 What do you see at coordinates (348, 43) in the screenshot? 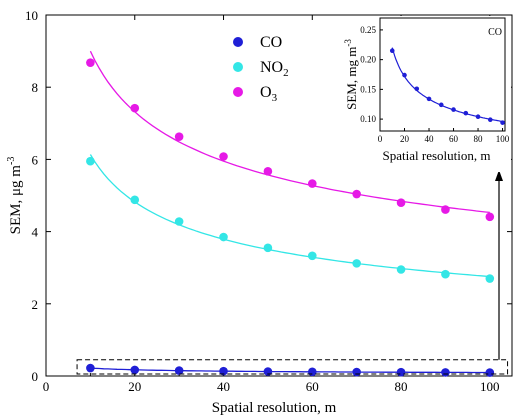
I see `inset-y-axis-label-script: -3` at bounding box center [348, 43].